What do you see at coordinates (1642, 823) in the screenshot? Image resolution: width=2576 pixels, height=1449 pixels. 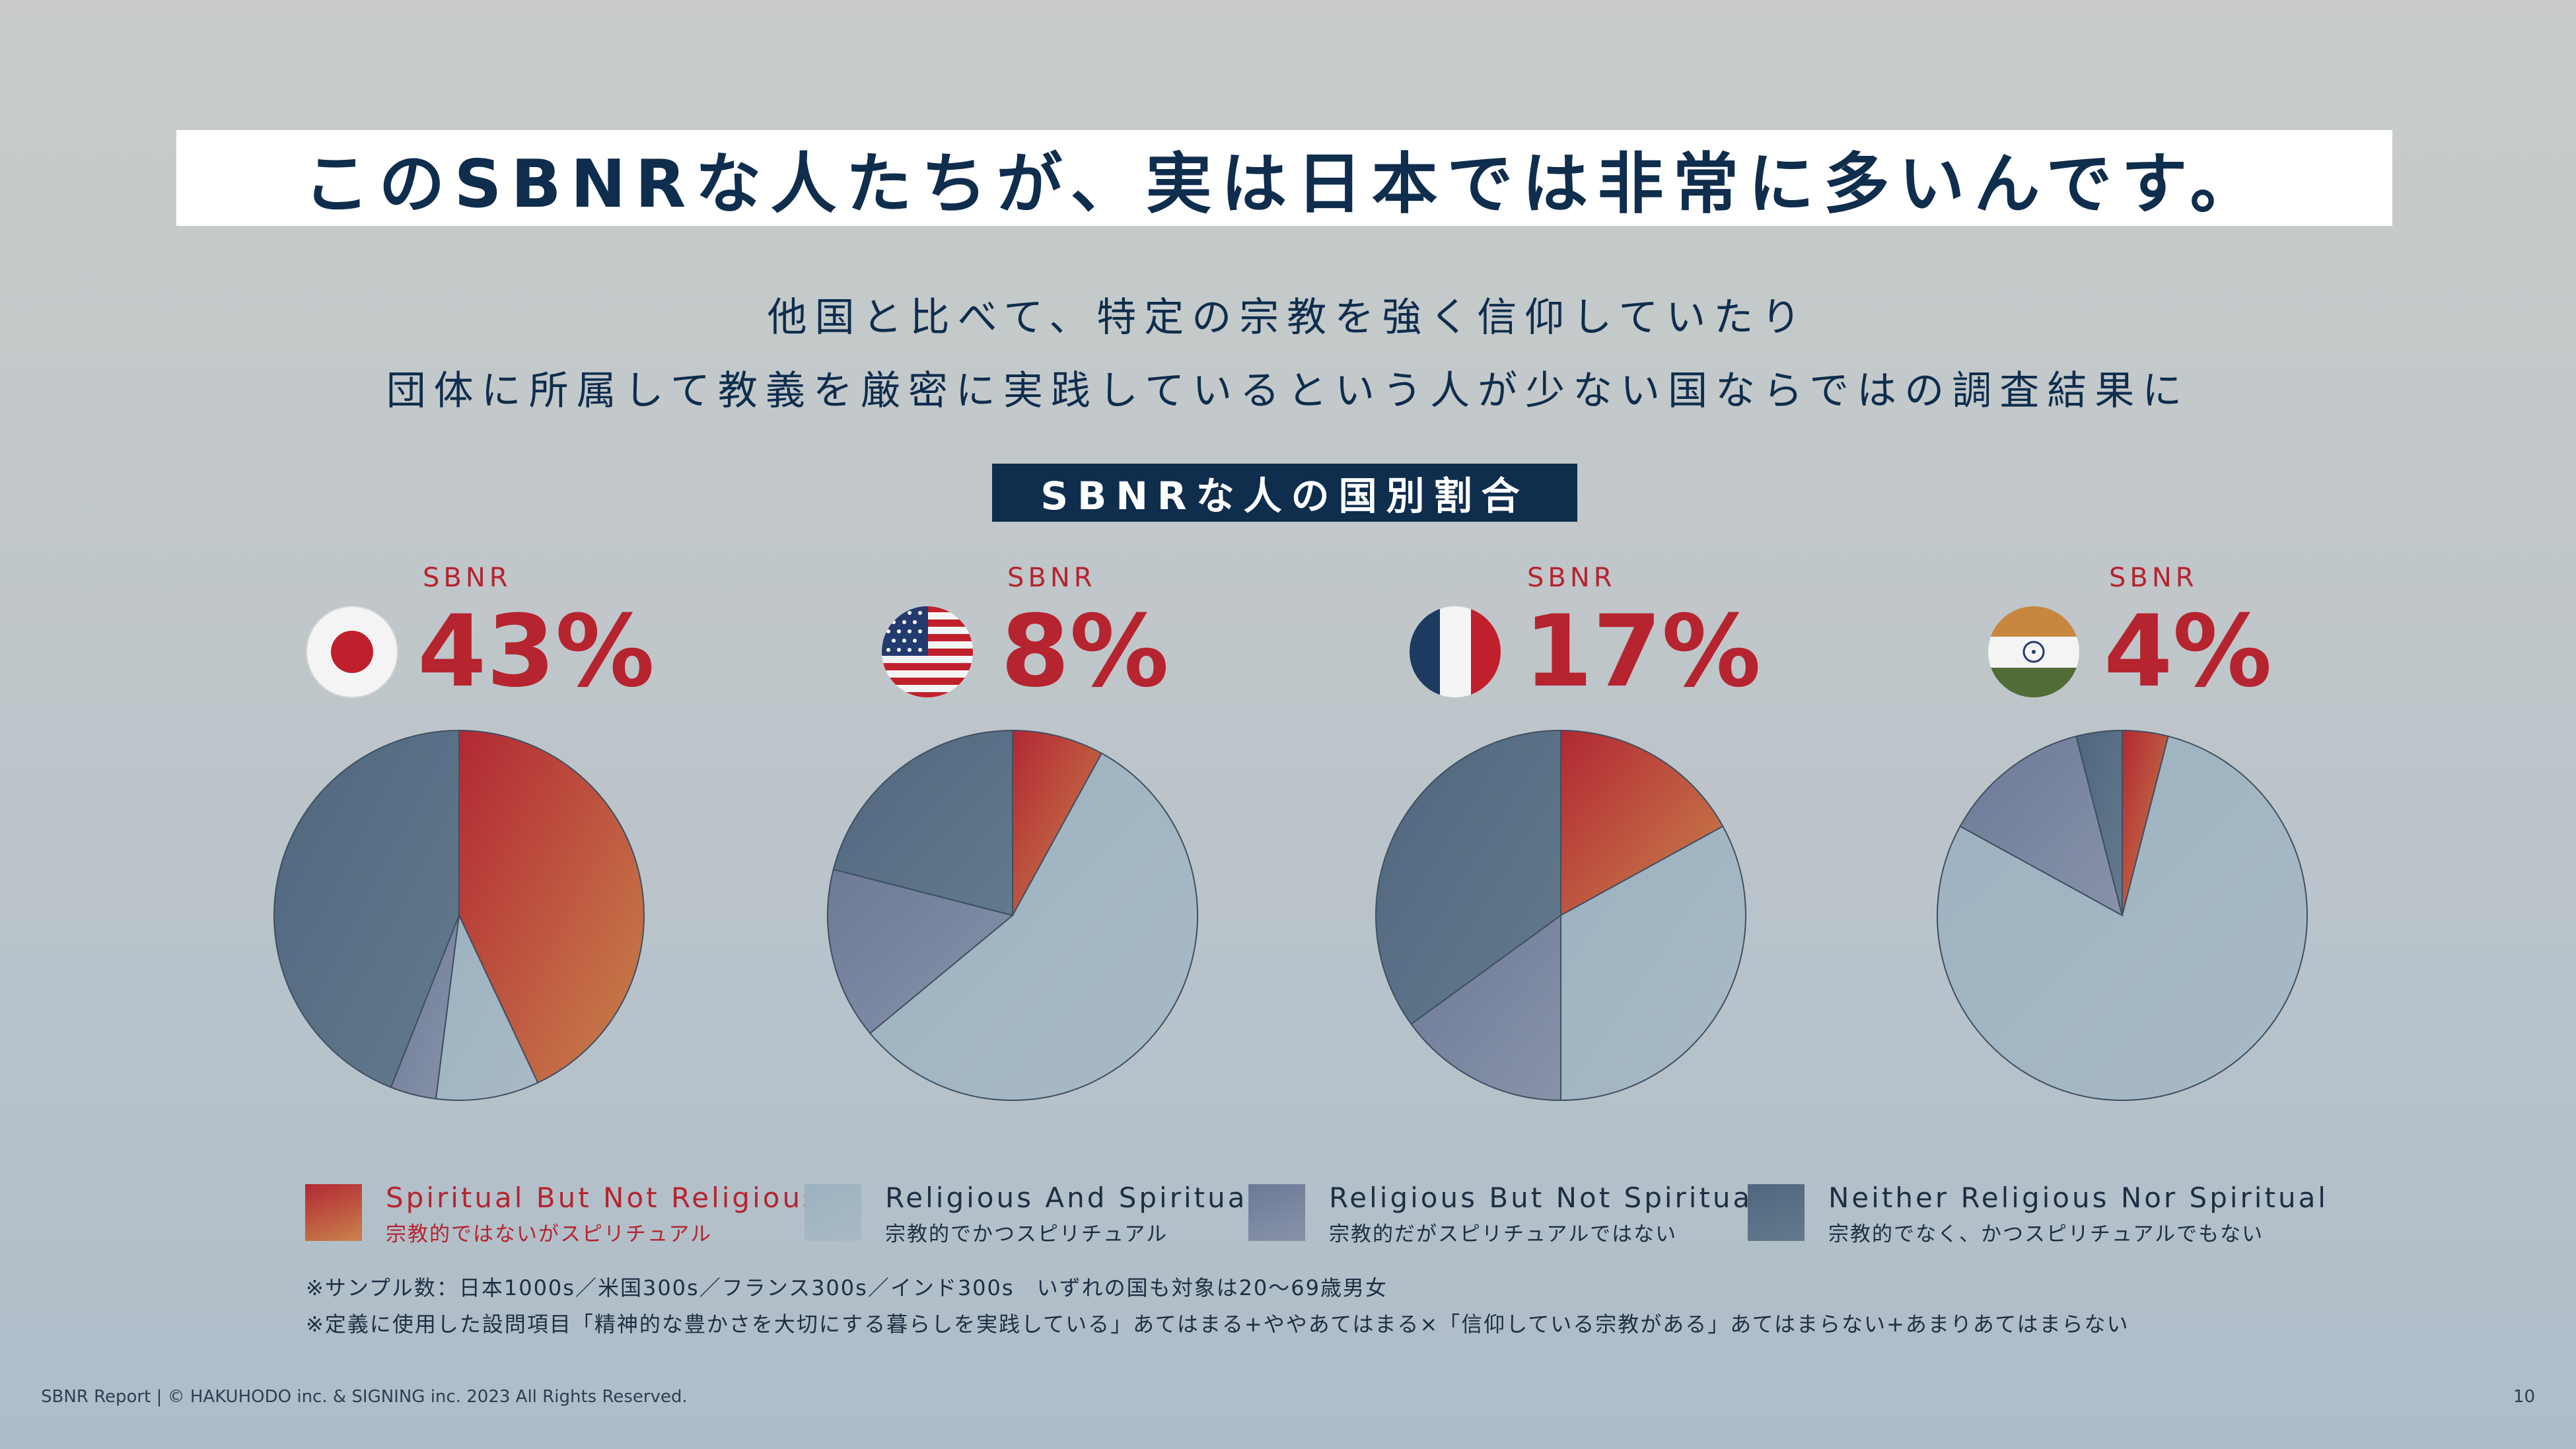 I see `pie-slice-france-sbnr` at bounding box center [1642, 823].